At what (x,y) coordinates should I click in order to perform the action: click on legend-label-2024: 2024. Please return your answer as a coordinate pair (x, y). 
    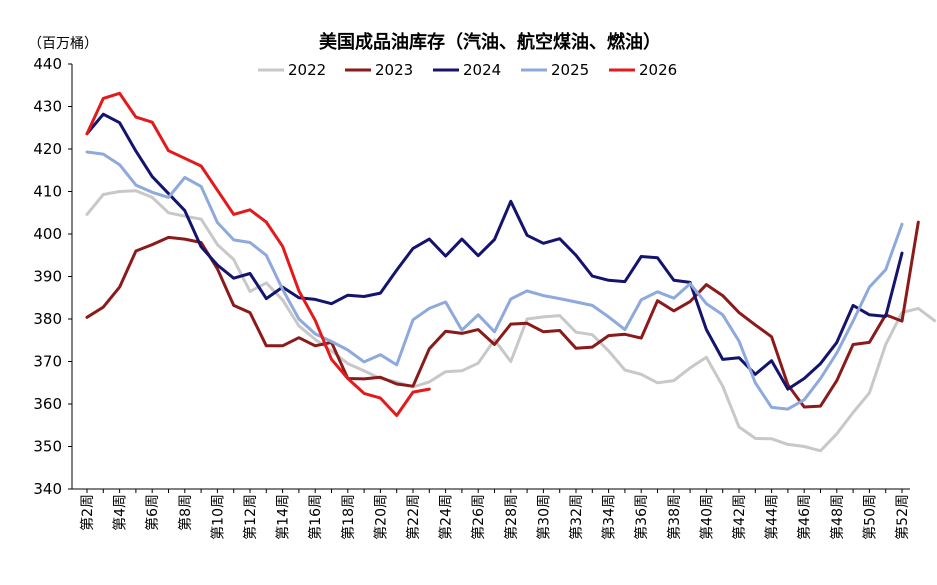
    Looking at the image, I should click on (482, 70).